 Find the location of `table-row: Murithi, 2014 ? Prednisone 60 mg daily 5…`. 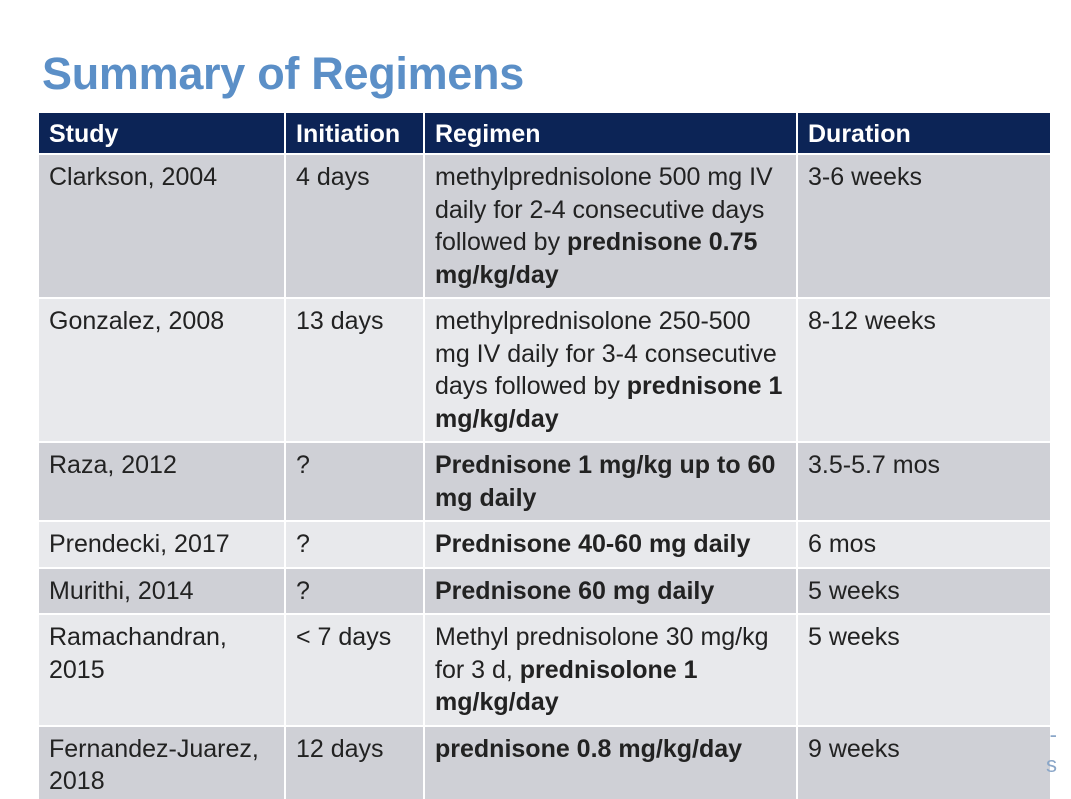

table-row: Murithi, 2014 ? Prednisone 60 mg daily 5… is located at coordinates (544, 590).